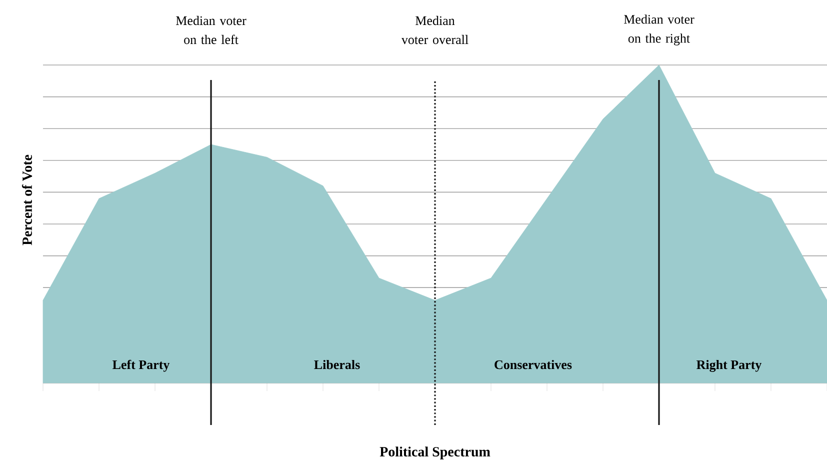 The width and height of the screenshot is (827, 465). I want to click on annotation: Right Party, so click(729, 366).